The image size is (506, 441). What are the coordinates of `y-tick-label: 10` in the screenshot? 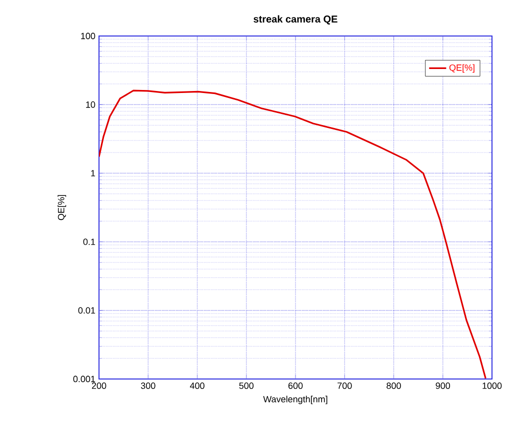 It's located at (91, 104).